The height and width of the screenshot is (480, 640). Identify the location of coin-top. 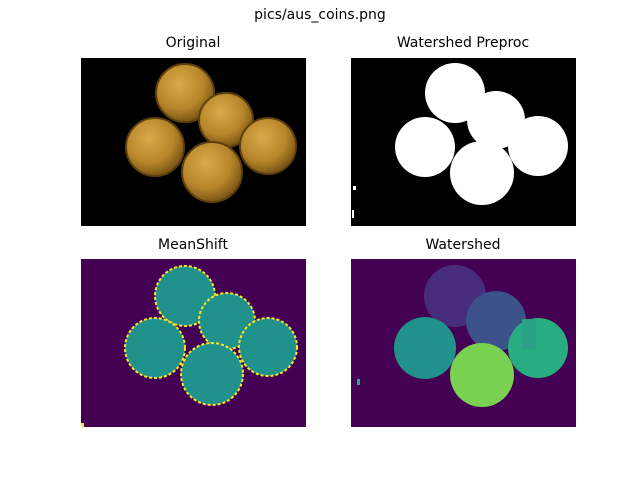
(185, 93).